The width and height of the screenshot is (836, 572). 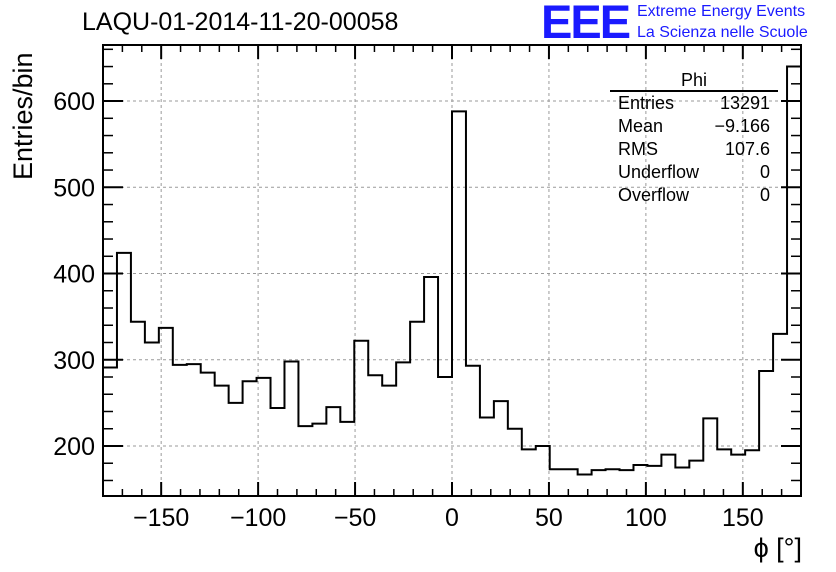 What do you see at coordinates (74, 102) in the screenshot?
I see `y-tick-label: 600` at bounding box center [74, 102].